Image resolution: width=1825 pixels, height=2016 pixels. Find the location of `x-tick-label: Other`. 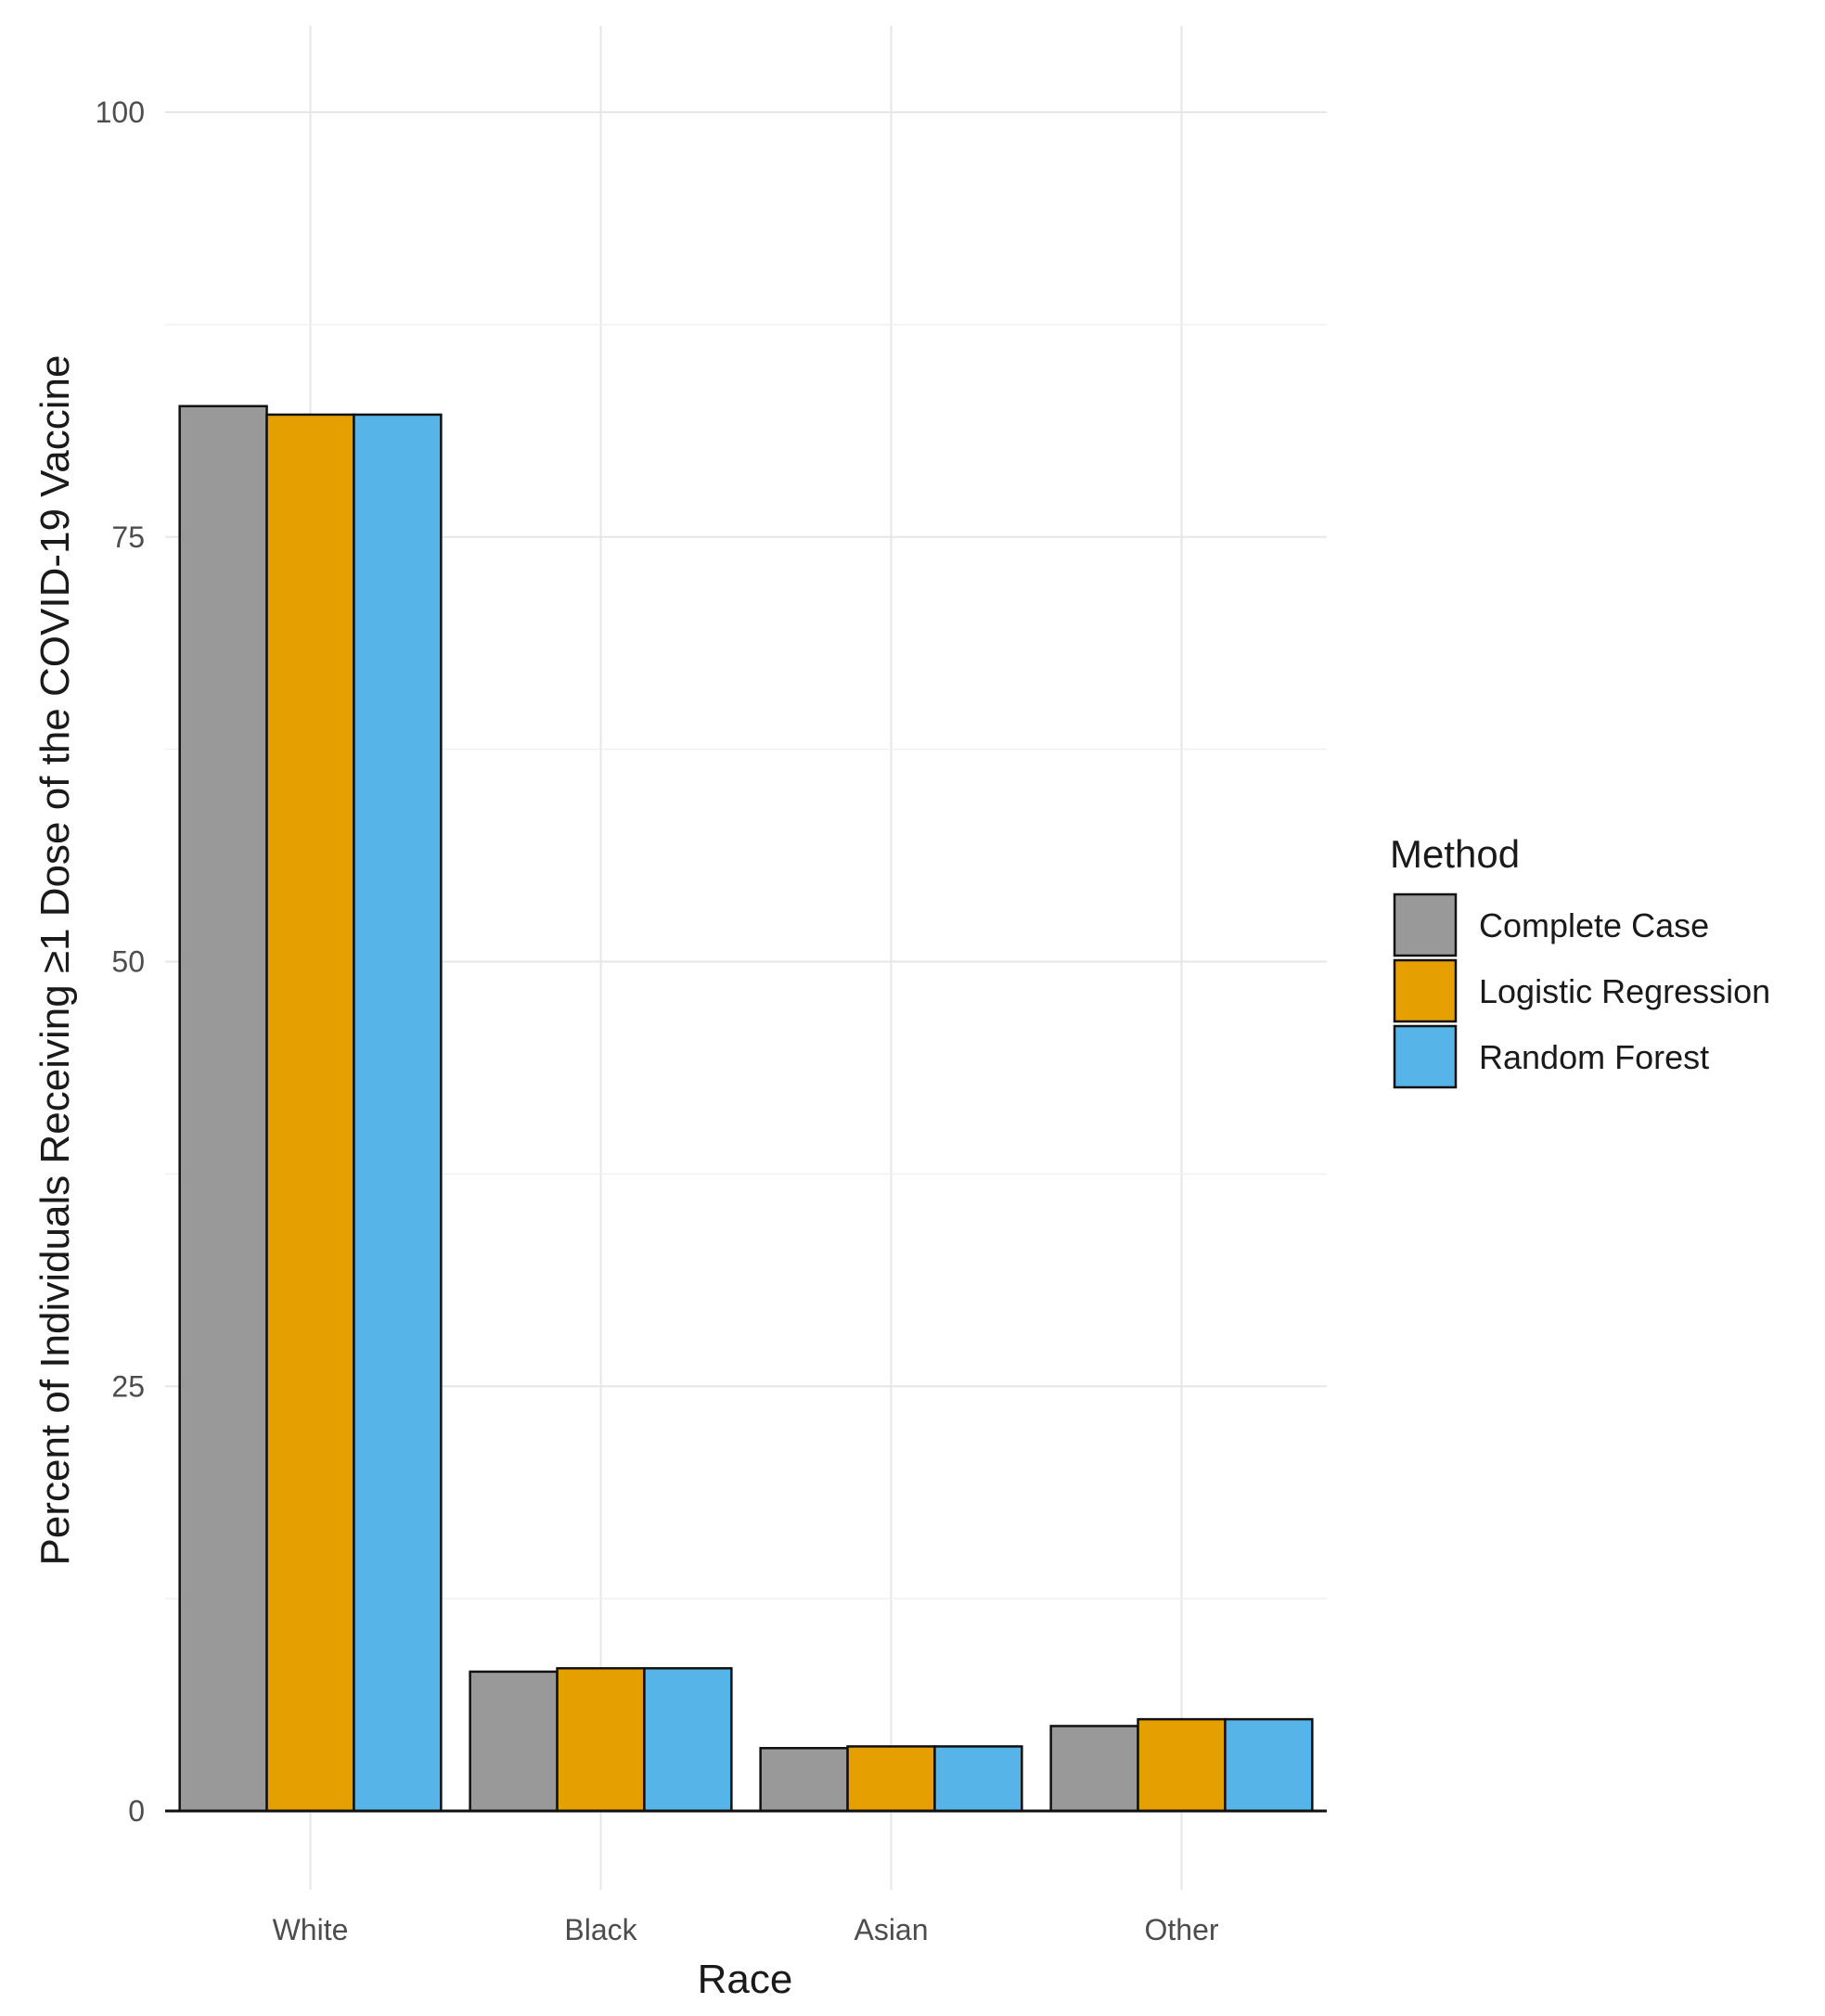

x-tick-label: Other is located at coordinates (1181, 1929).